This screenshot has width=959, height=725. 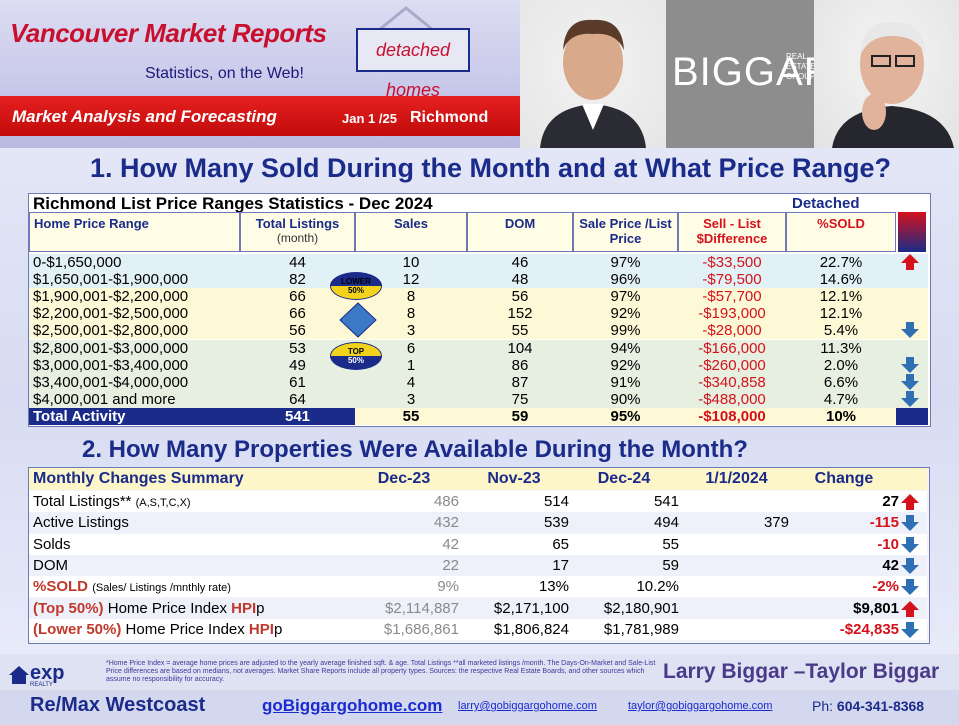 What do you see at coordinates (841, 280) in the screenshot?
I see `cell-sold: 14.6%` at bounding box center [841, 280].